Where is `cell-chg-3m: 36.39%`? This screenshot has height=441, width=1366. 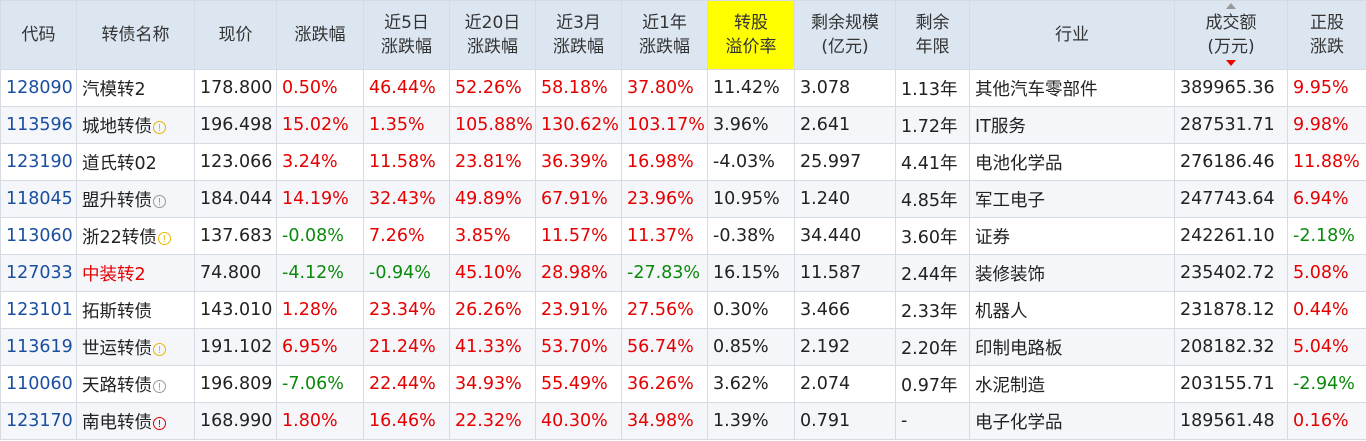 cell-chg-3m: 36.39% is located at coordinates (578, 162).